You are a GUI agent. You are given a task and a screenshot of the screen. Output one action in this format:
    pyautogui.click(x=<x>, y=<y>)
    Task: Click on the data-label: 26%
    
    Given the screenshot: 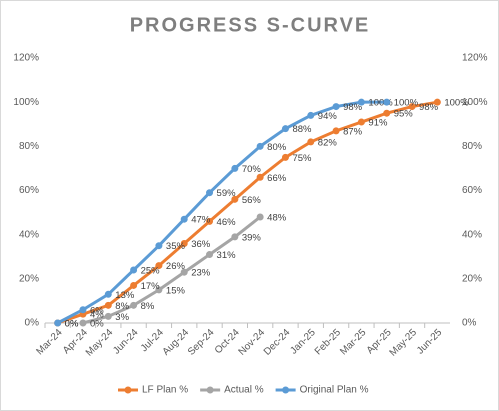 What is the action you would take?
    pyautogui.click(x=176, y=266)
    